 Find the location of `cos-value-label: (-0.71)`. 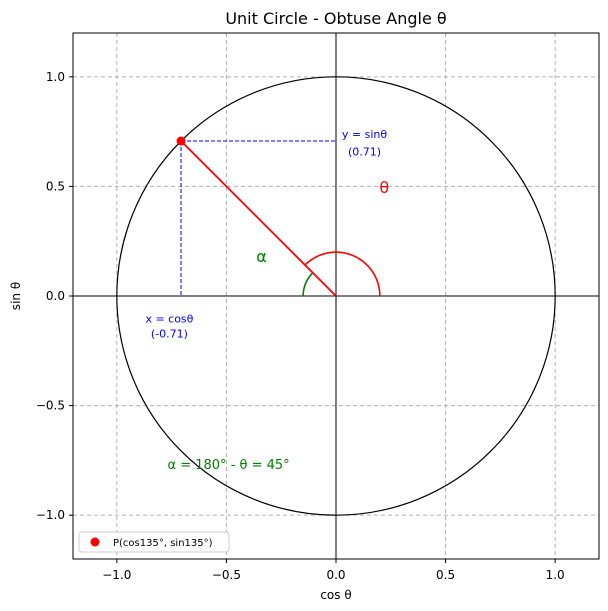

cos-value-label: (-0.71) is located at coordinates (169, 334).